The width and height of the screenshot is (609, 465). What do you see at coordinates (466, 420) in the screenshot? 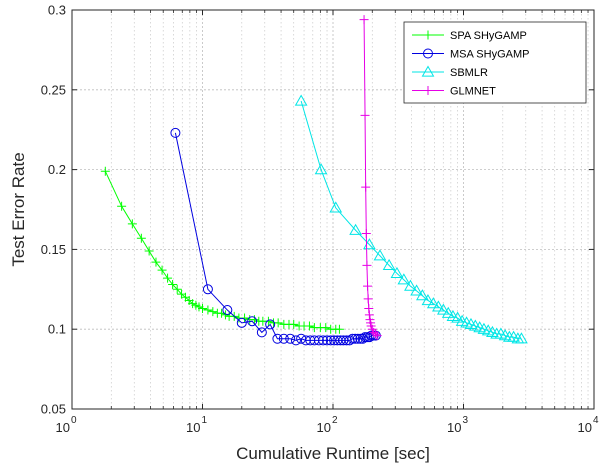
I see `x-tick-label-exponent: 3` at bounding box center [466, 420].